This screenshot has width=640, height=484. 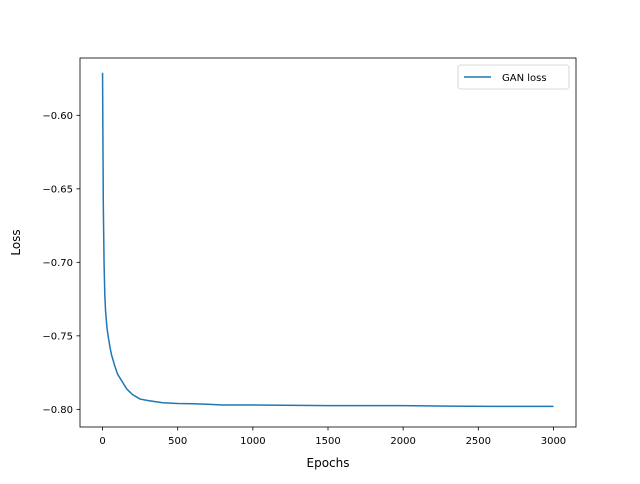 What do you see at coordinates (252, 441) in the screenshot?
I see `x-tick-label: 1000` at bounding box center [252, 441].